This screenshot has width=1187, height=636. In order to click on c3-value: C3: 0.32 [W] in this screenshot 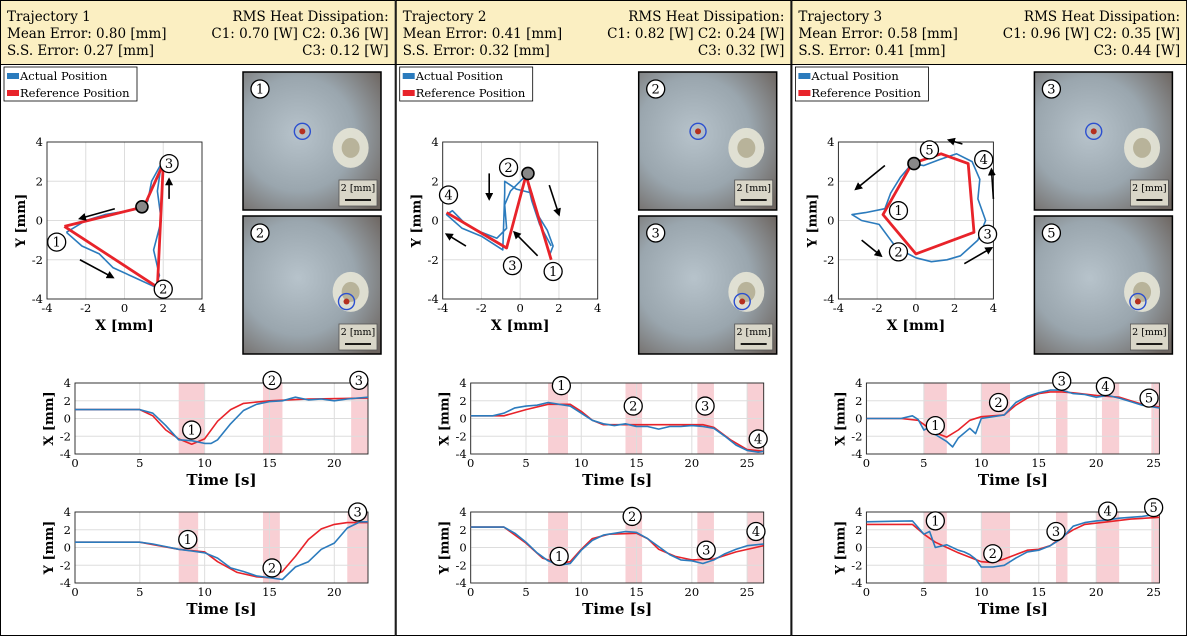, I will do `click(741, 51)`.